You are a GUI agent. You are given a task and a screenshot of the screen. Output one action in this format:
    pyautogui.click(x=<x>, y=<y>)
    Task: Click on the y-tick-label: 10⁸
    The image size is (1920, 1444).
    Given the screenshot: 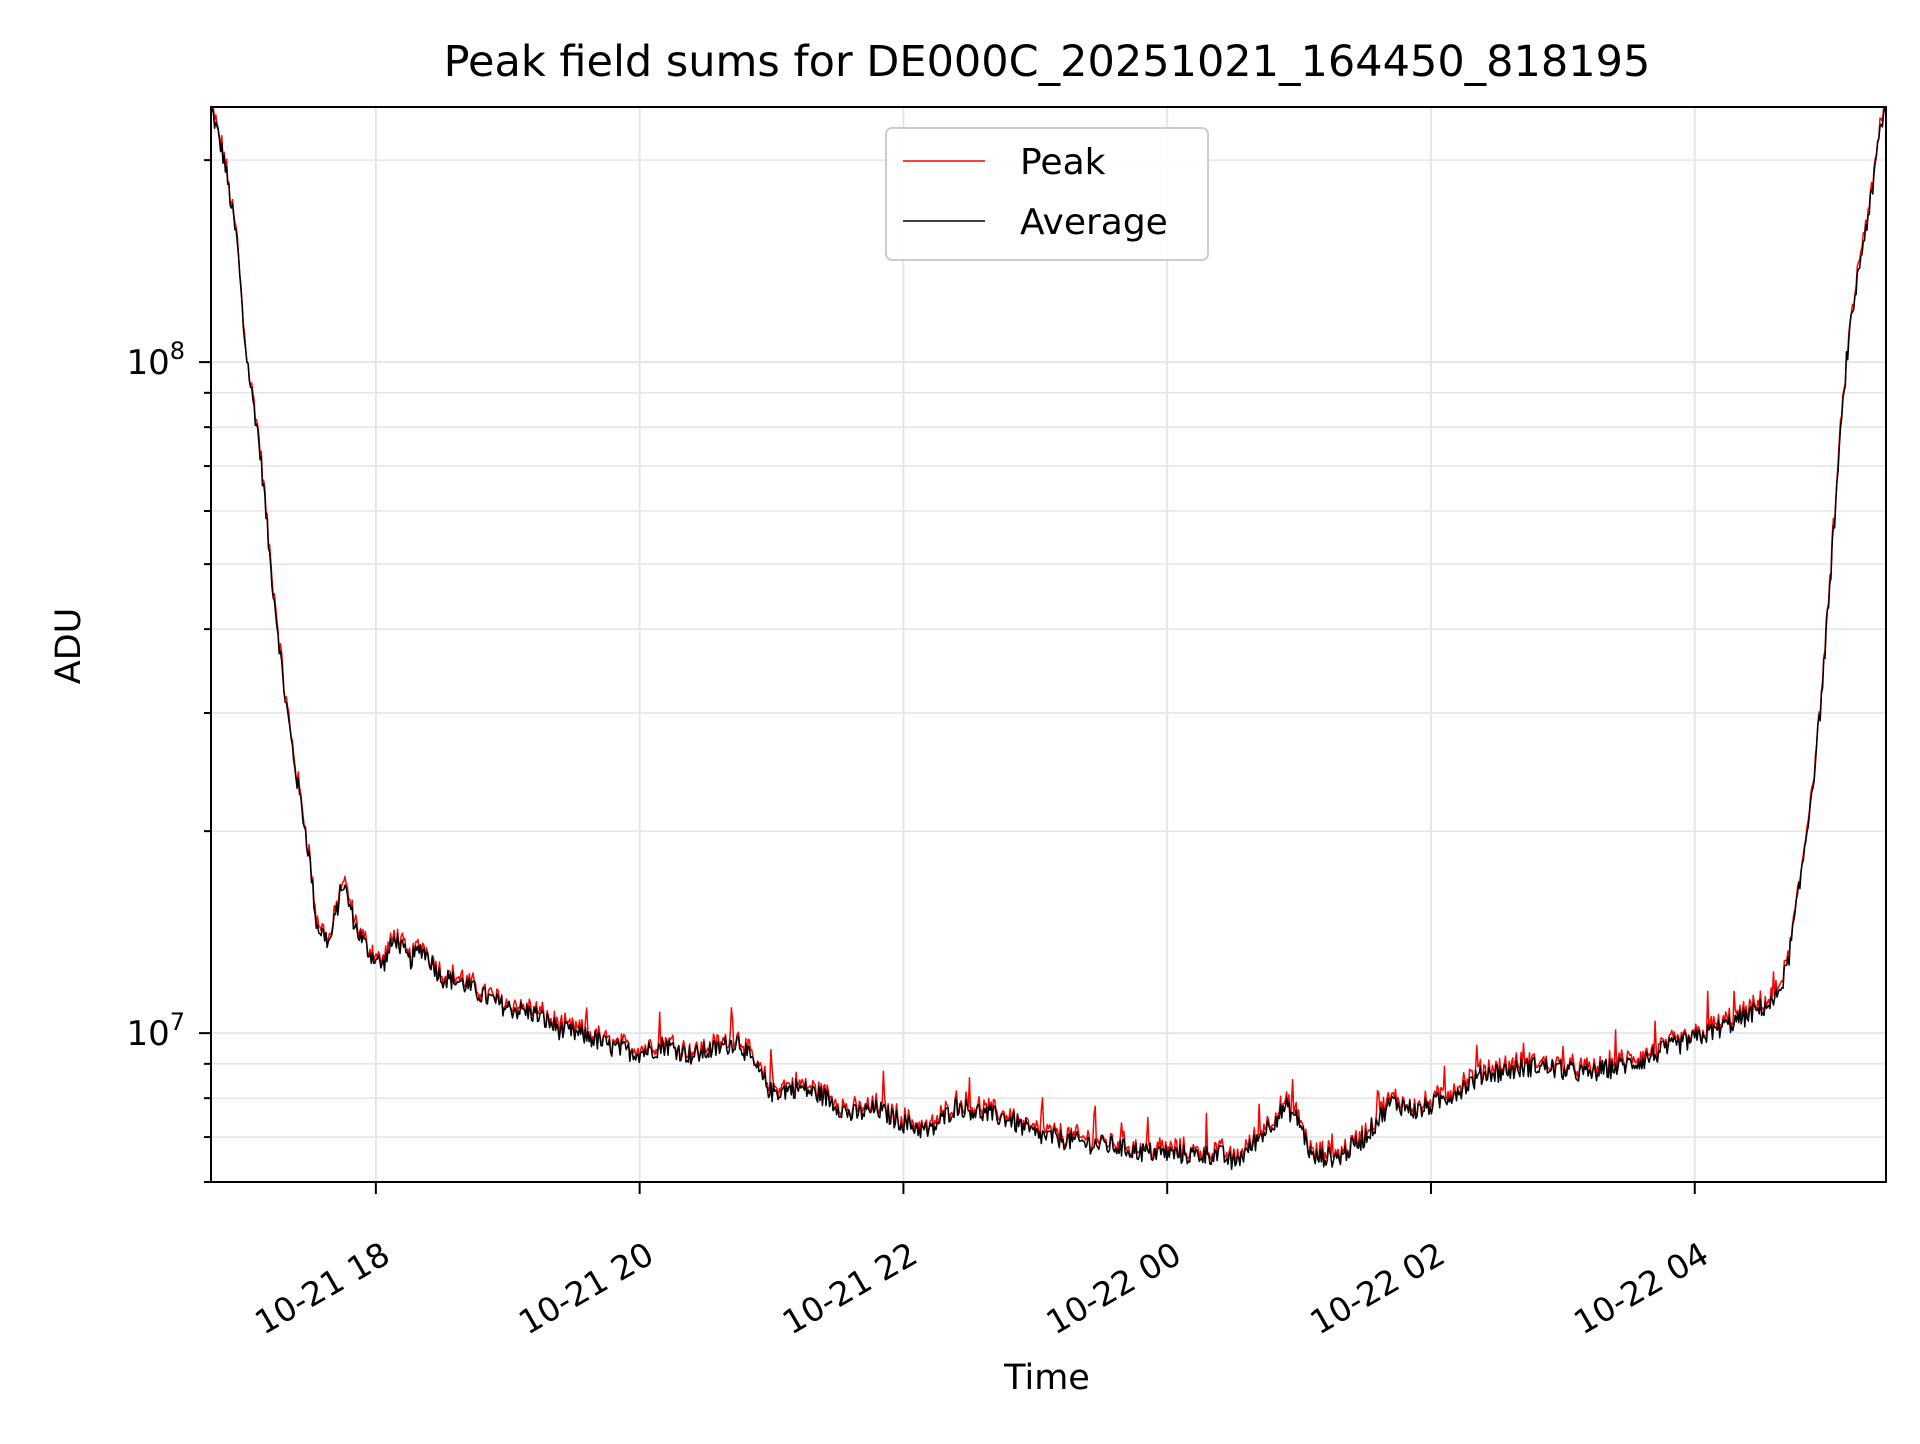 What is the action you would take?
    pyautogui.click(x=155, y=360)
    